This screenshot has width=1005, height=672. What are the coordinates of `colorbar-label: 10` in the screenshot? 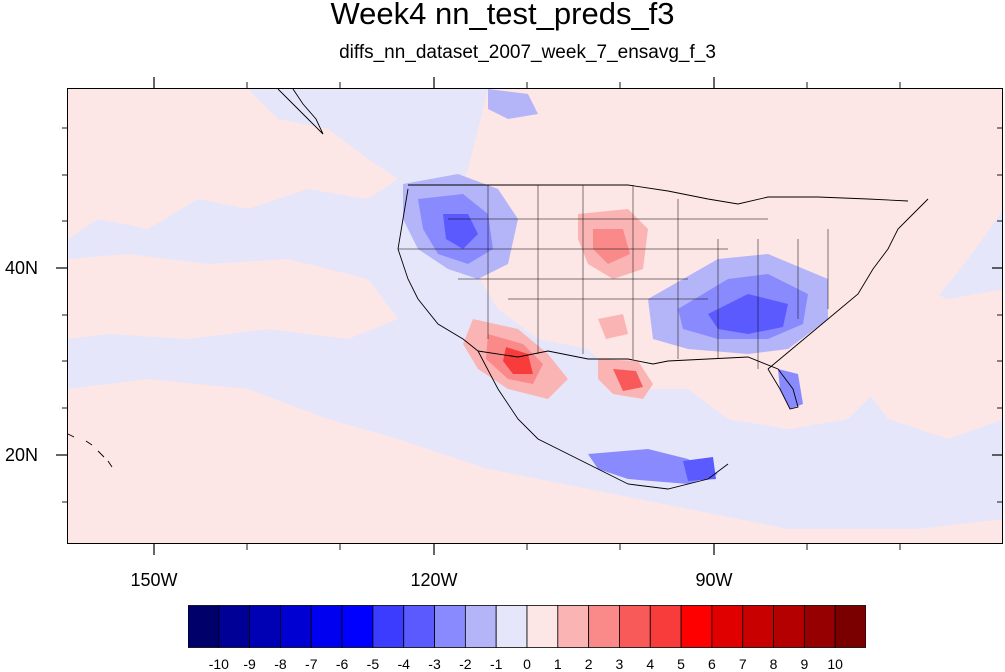 It's located at (835, 664).